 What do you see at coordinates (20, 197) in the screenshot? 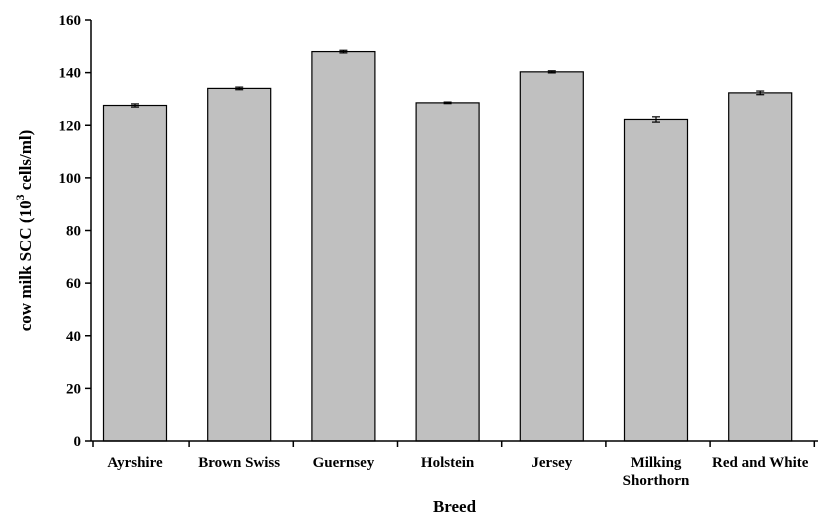
I see `y-axis-title-superscript: 3` at bounding box center [20, 197].